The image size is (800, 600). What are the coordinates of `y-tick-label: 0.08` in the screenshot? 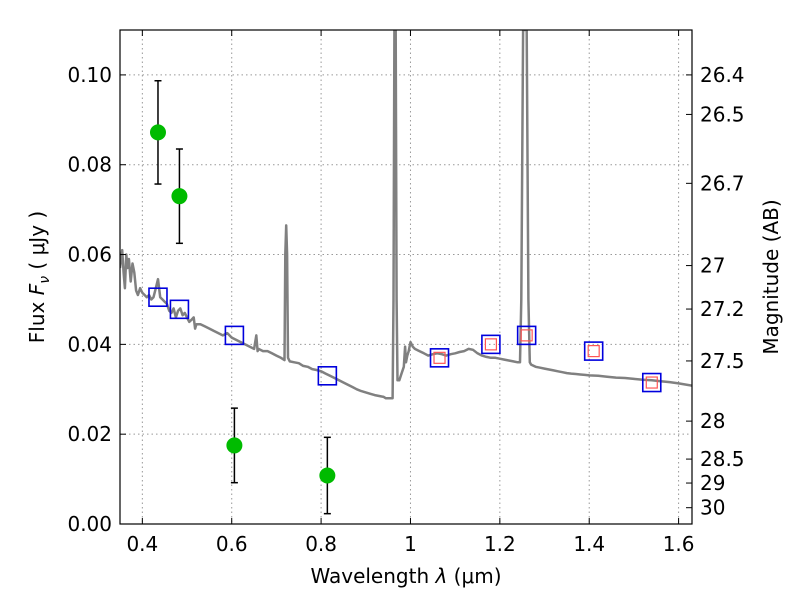 It's located at (89, 165).